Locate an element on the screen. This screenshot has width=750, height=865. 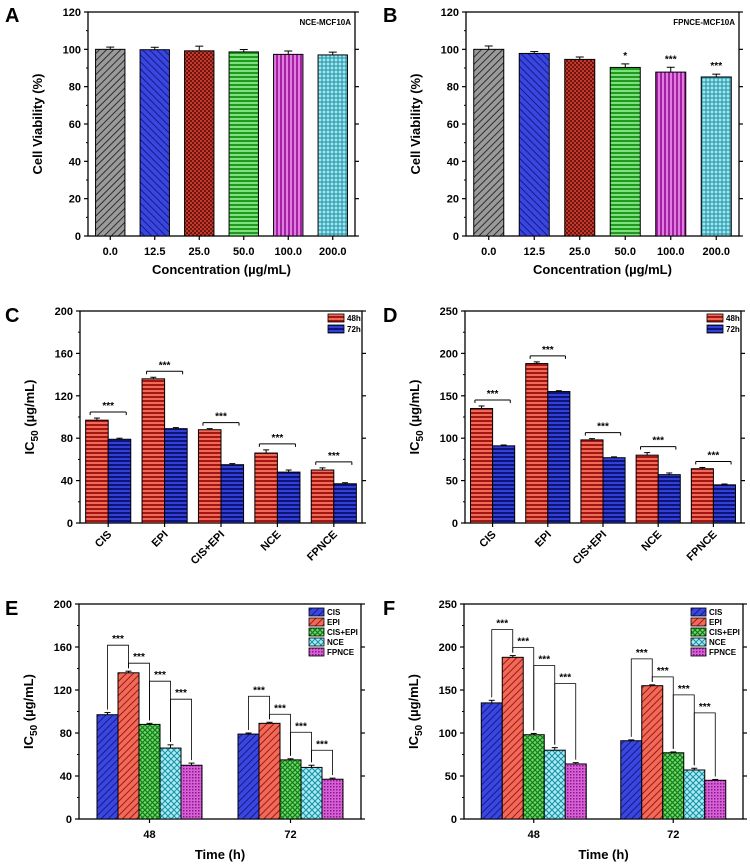
plot-title: NCE-MCF10A is located at coordinates (325, 22).